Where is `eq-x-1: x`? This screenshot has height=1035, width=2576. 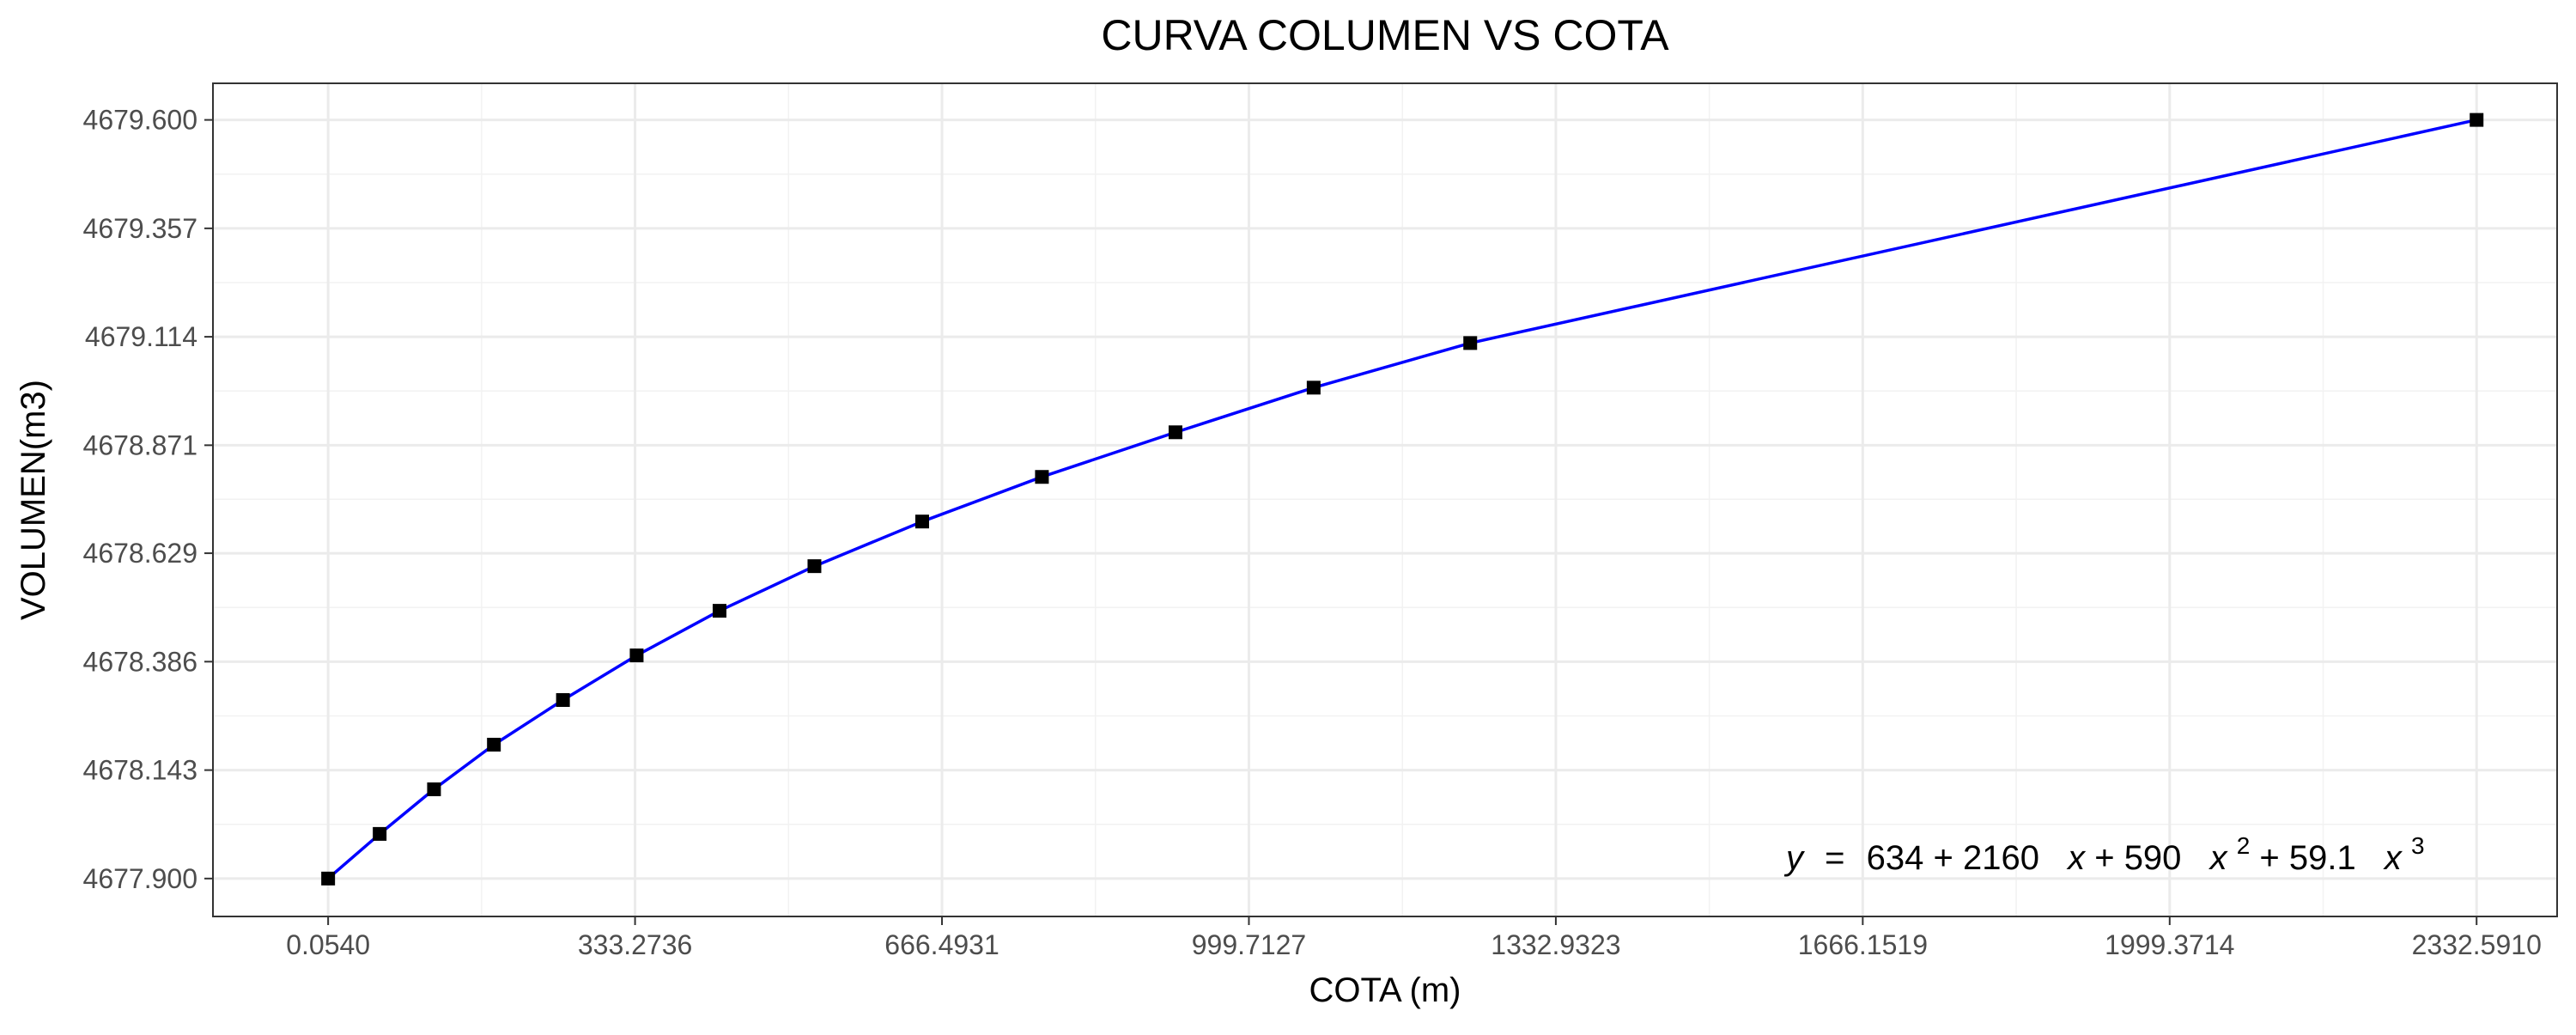
eq-x-1: x is located at coordinates (2076, 858).